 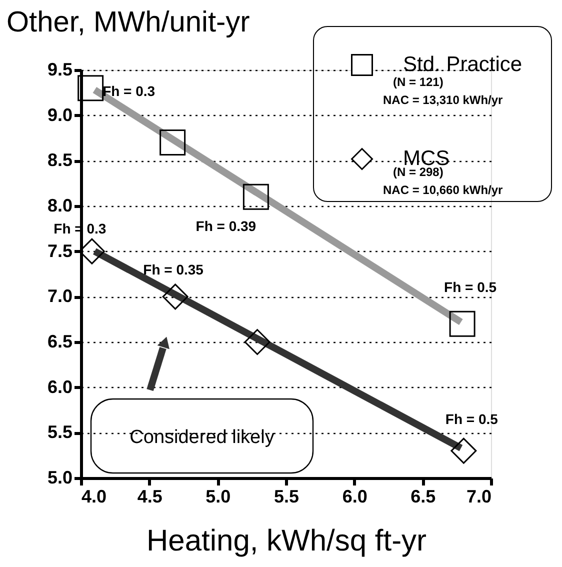 I want to click on annotation: Fh = 0.3, so click(x=129, y=91).